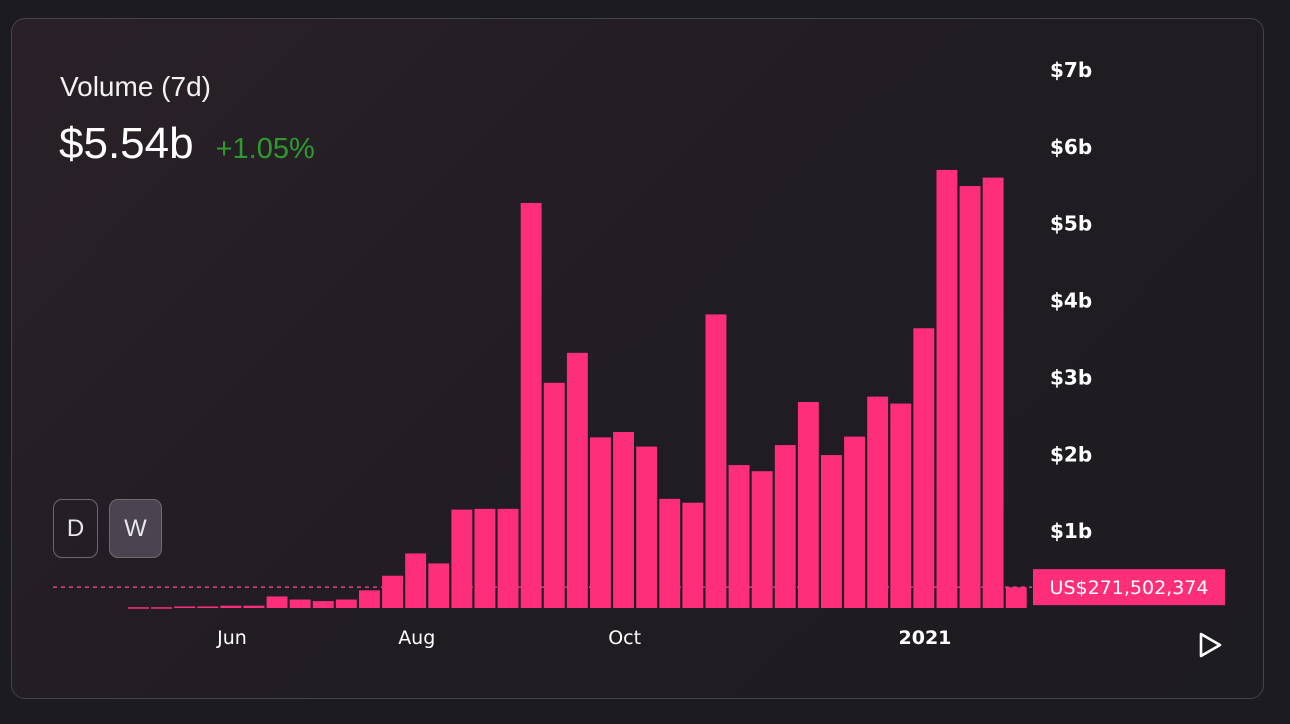  What do you see at coordinates (1071, 377) in the screenshot?
I see `y-axis-tick-label: $3b` at bounding box center [1071, 377].